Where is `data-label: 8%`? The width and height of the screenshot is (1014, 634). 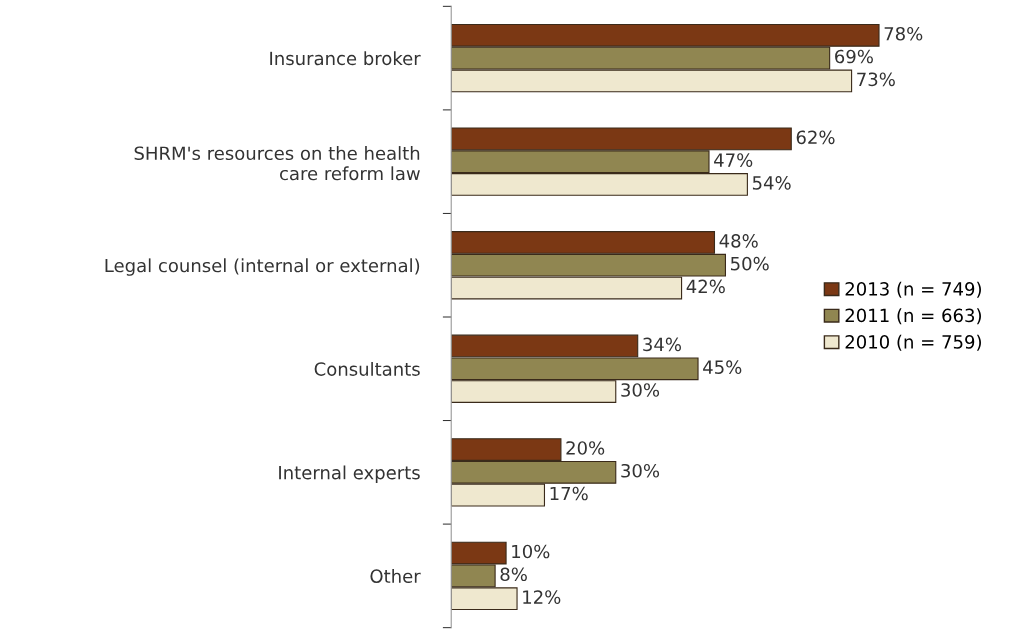 data-label: 8% is located at coordinates (513, 574).